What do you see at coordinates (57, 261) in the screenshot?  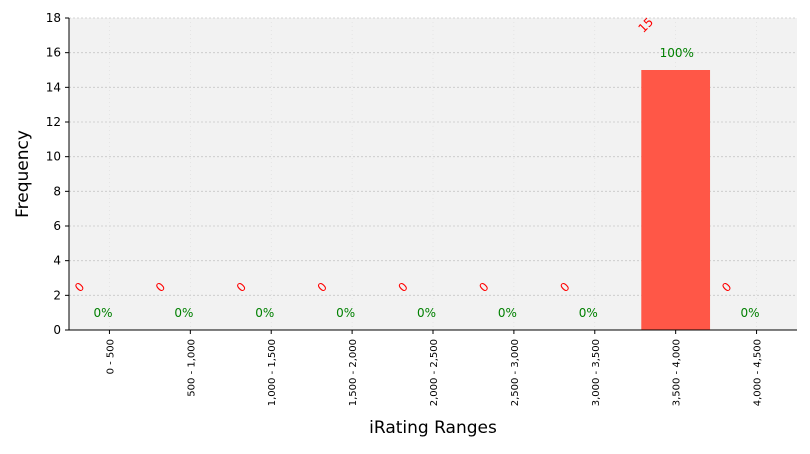 I see `y-tick-label: 4` at bounding box center [57, 261].